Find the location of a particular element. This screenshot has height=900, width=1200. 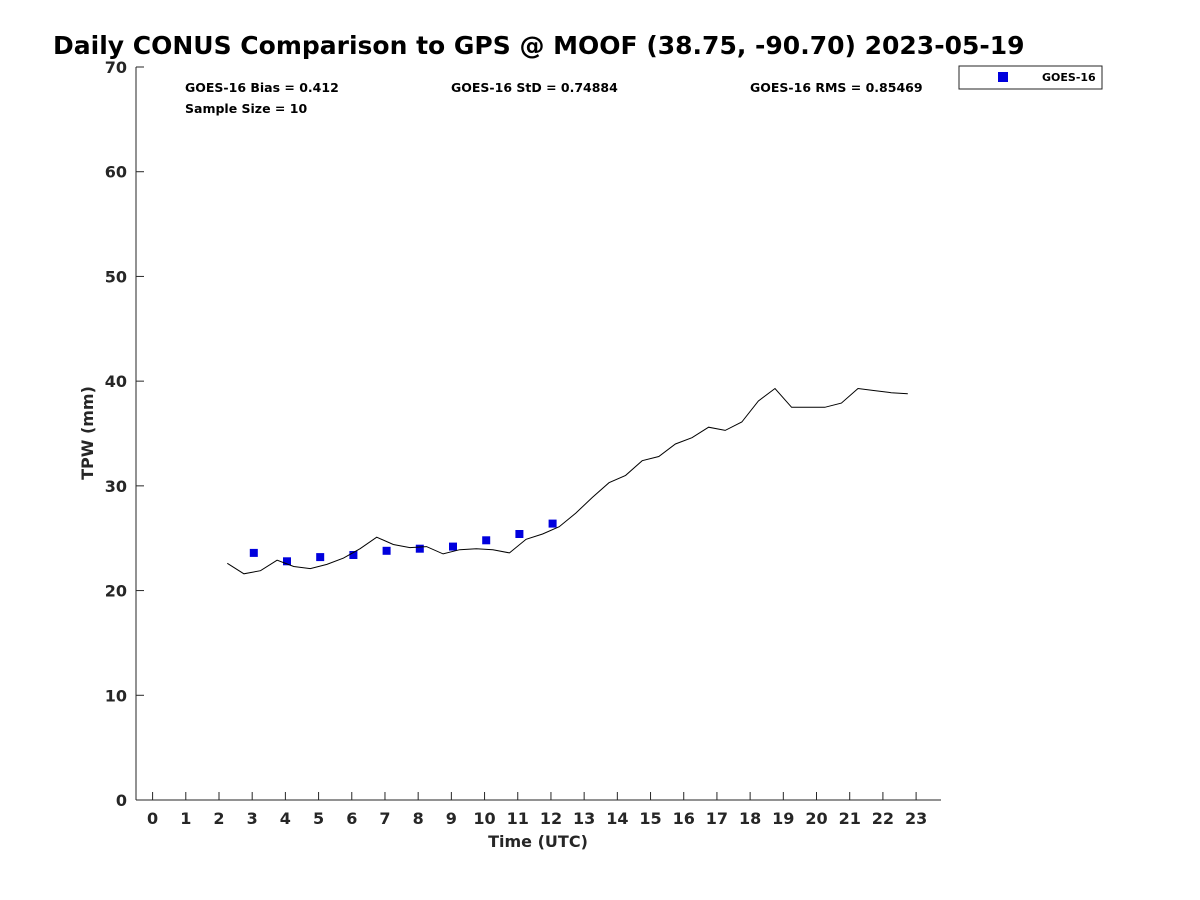

legend: GOES-16 is located at coordinates (1030, 77).